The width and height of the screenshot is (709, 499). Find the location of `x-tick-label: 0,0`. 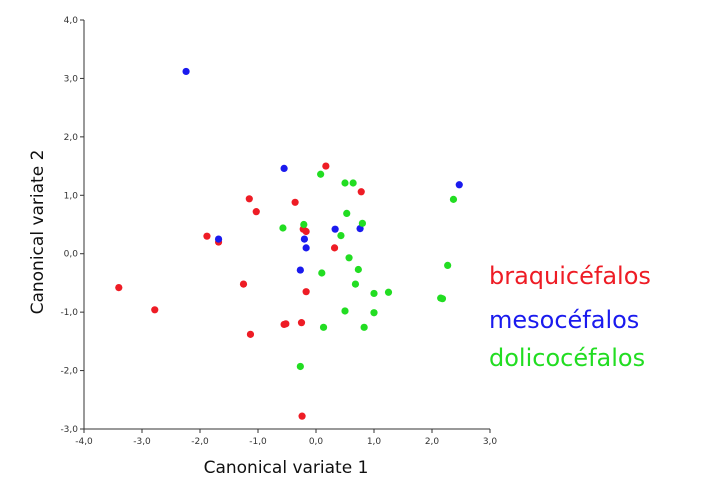

x-tick-label: 0,0 is located at coordinates (316, 442).